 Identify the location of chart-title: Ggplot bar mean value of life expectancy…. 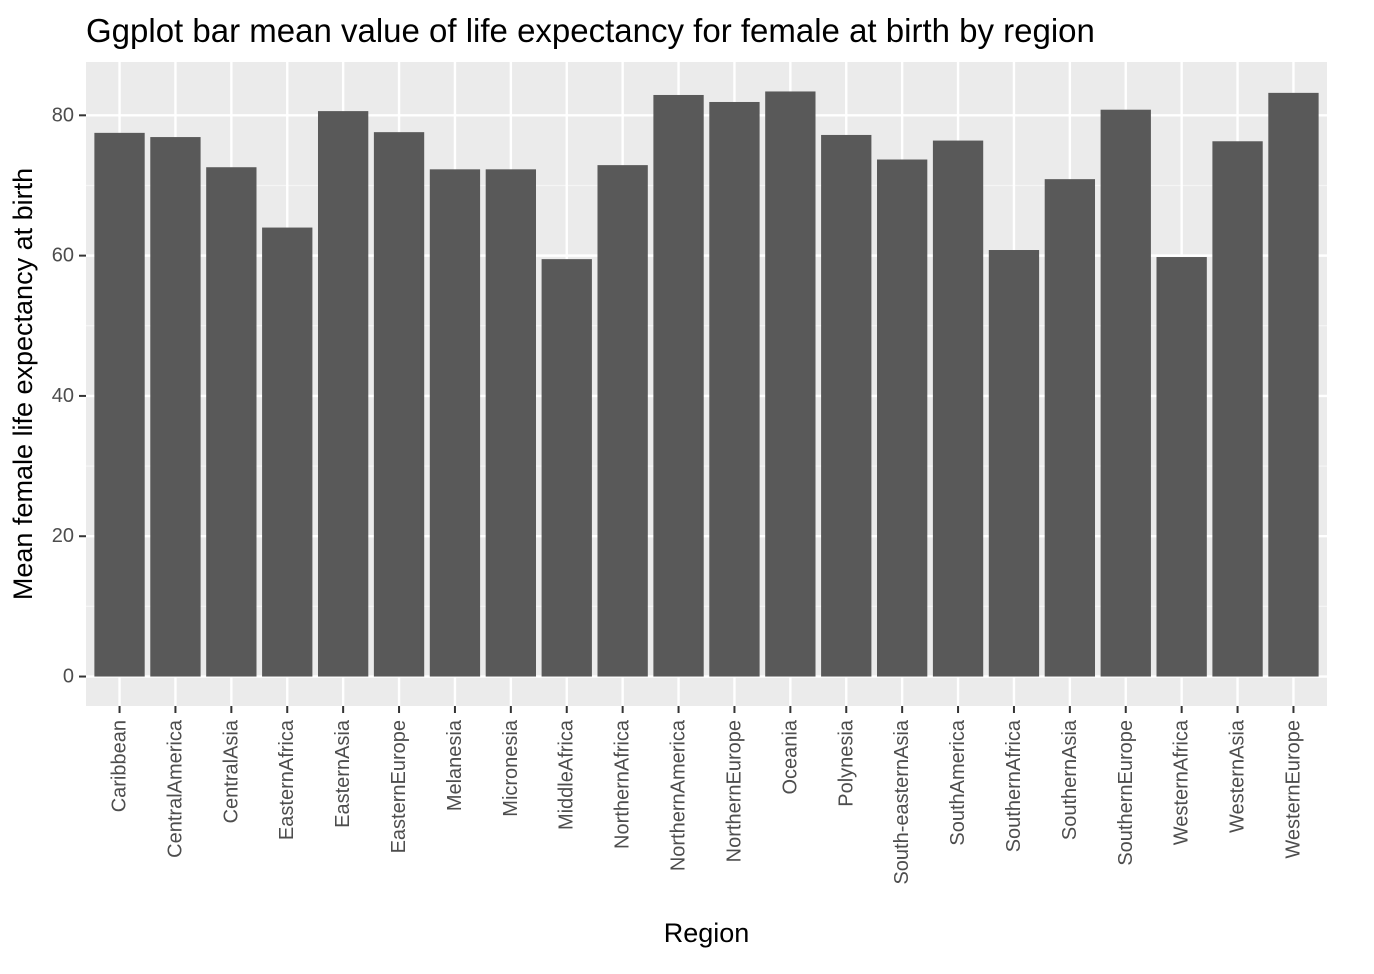
(590, 30).